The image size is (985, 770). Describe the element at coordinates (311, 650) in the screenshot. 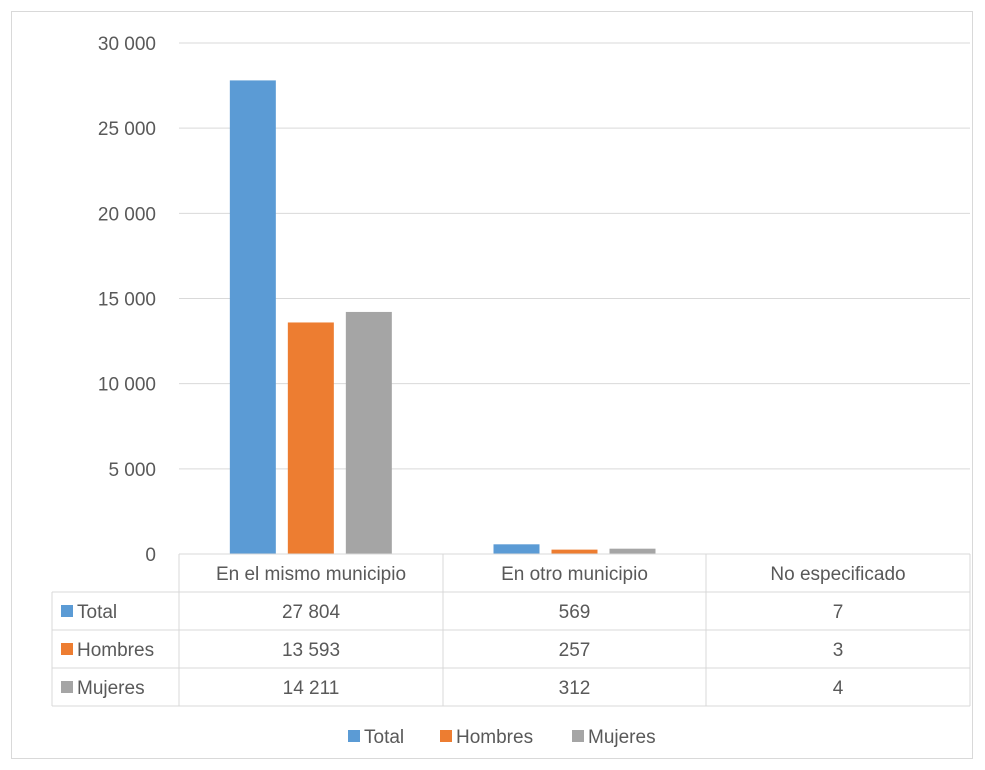

I see `table-cell-value: 13 593` at that location.